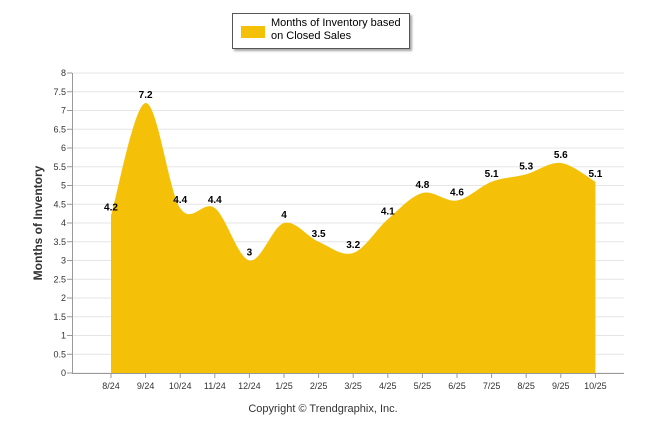  I want to click on data-label: 7.2, so click(146, 95).